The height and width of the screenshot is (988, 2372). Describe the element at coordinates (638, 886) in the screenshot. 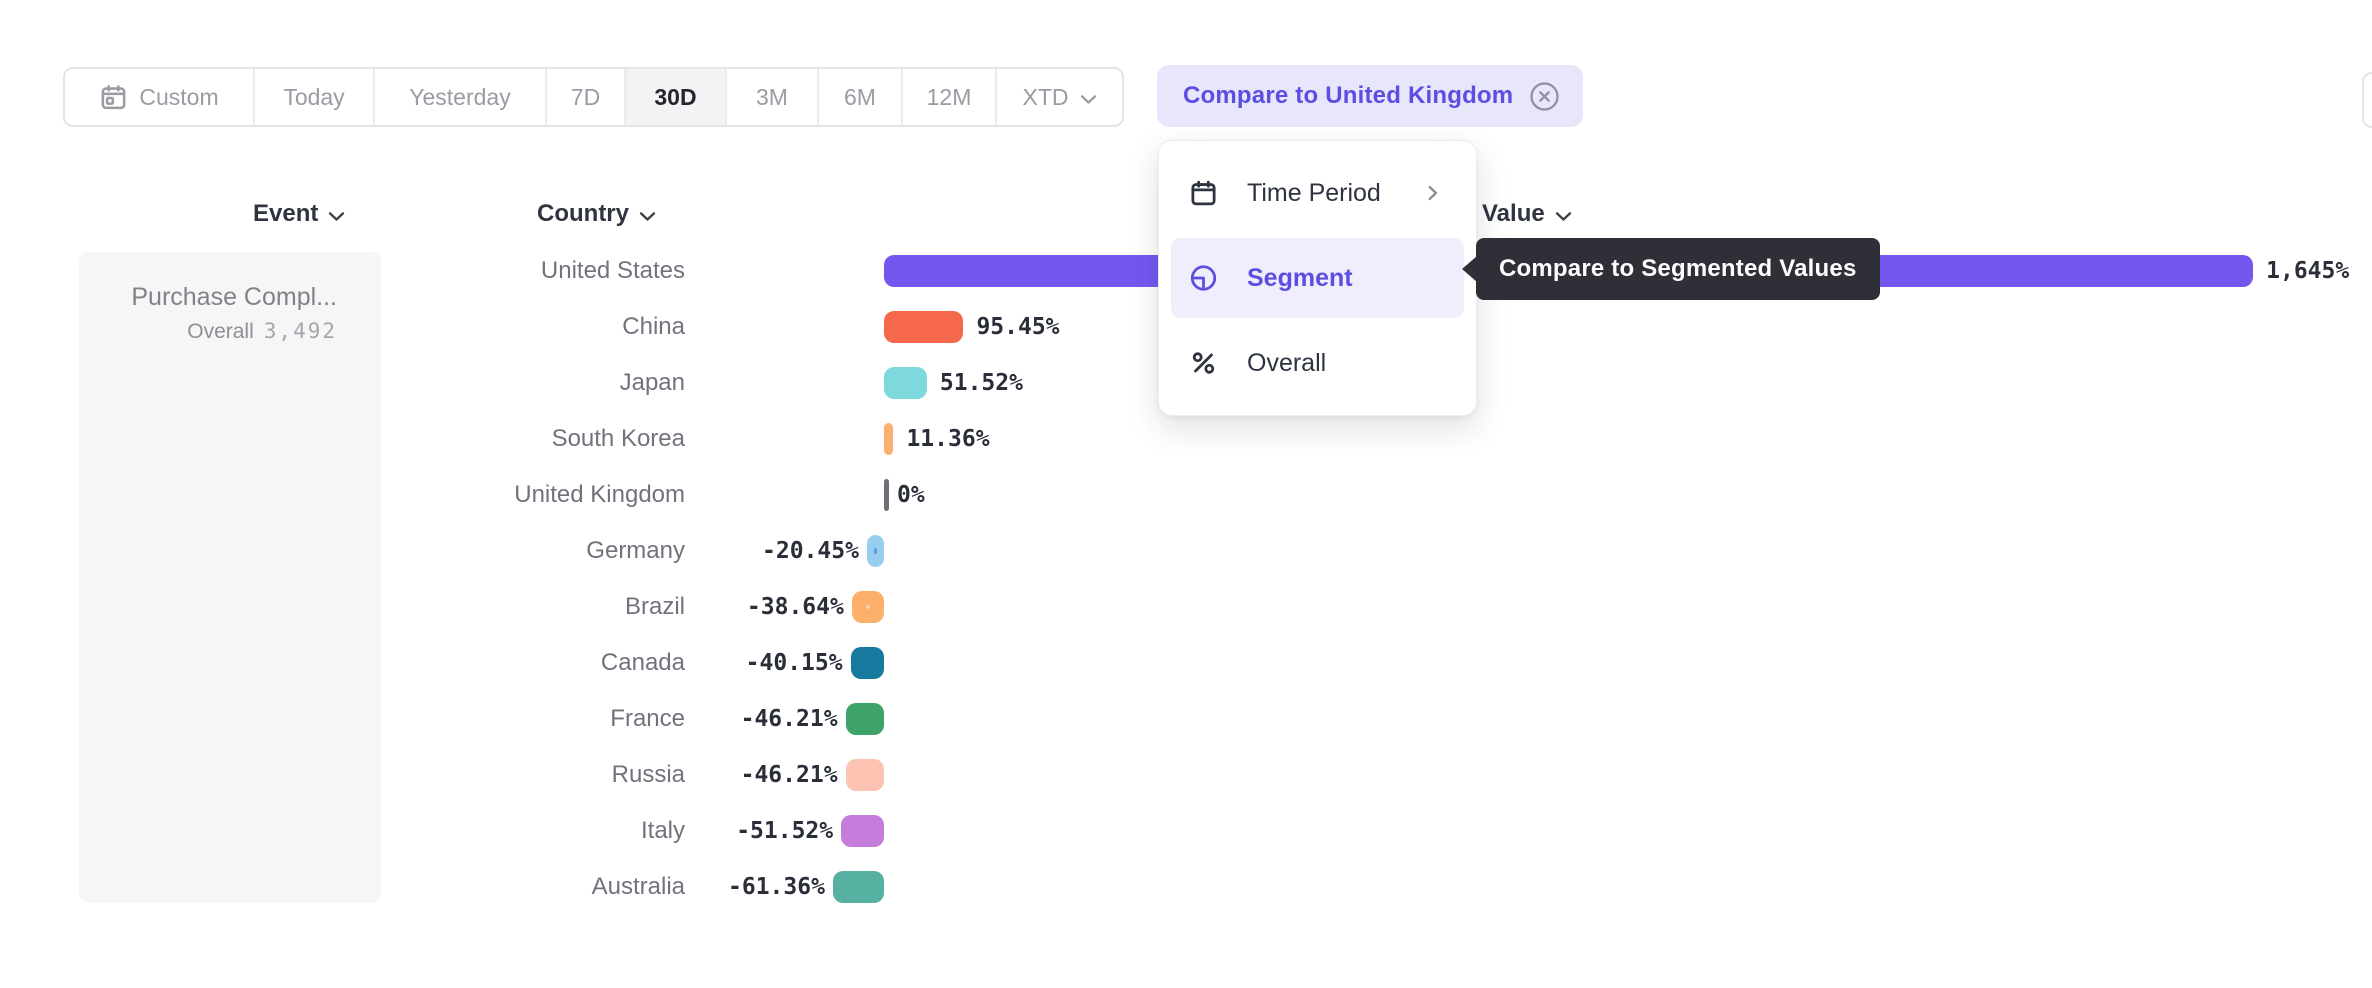

I see `country-label: Australia` at that location.